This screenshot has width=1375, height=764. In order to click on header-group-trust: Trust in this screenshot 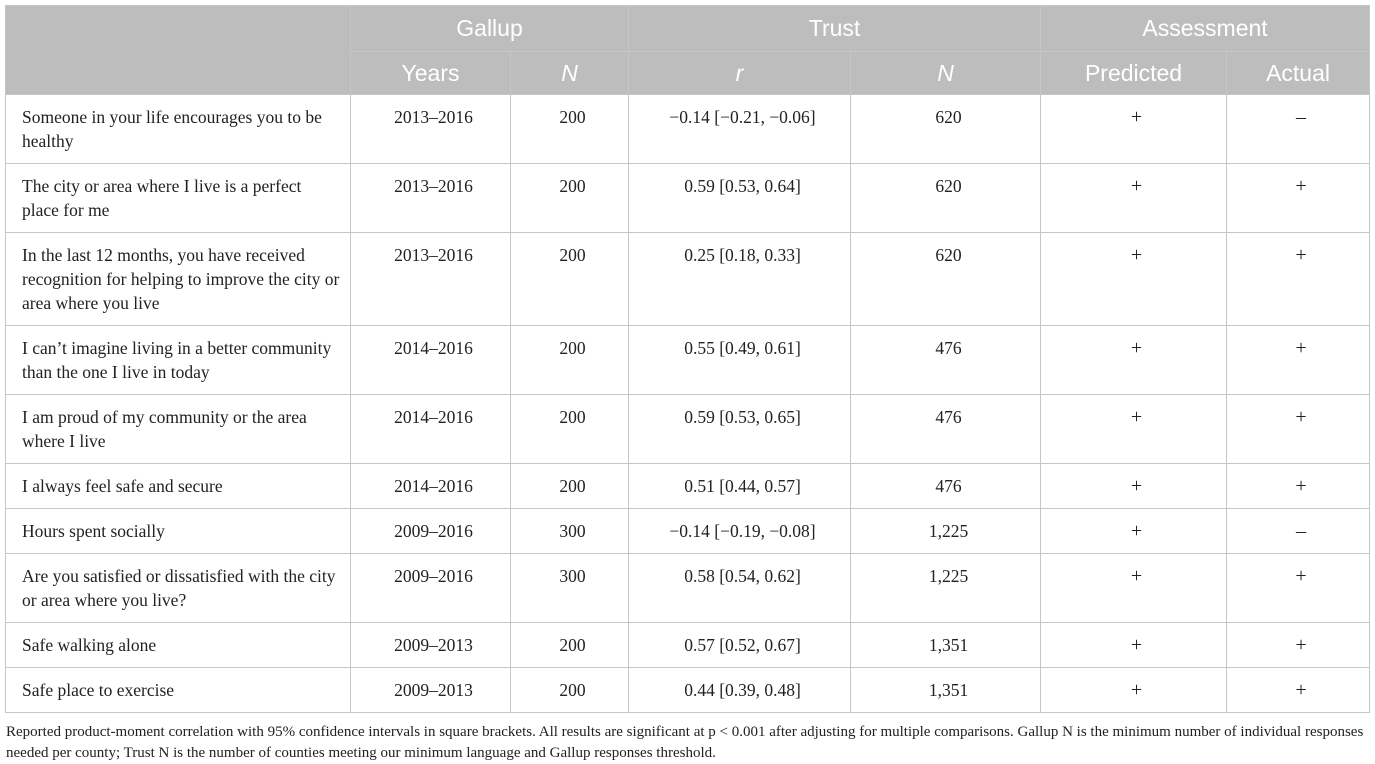, I will do `click(835, 28)`.